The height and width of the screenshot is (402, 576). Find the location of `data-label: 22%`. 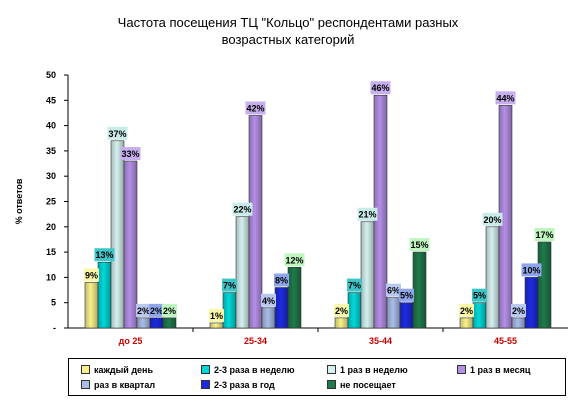

data-label: 22% is located at coordinates (242, 210).